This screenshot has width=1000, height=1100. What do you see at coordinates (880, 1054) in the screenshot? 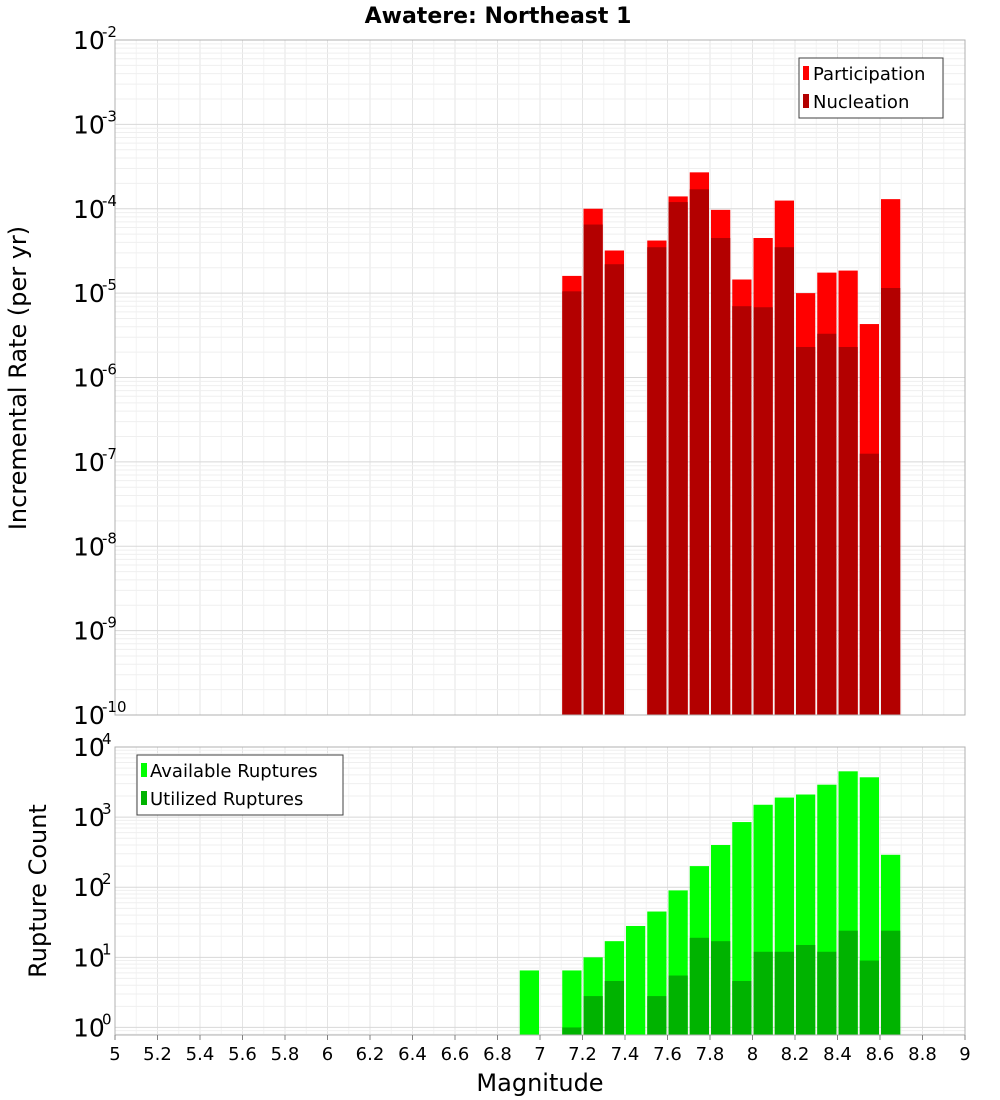
I see `x-tick-label: 8.6` at bounding box center [880, 1054].